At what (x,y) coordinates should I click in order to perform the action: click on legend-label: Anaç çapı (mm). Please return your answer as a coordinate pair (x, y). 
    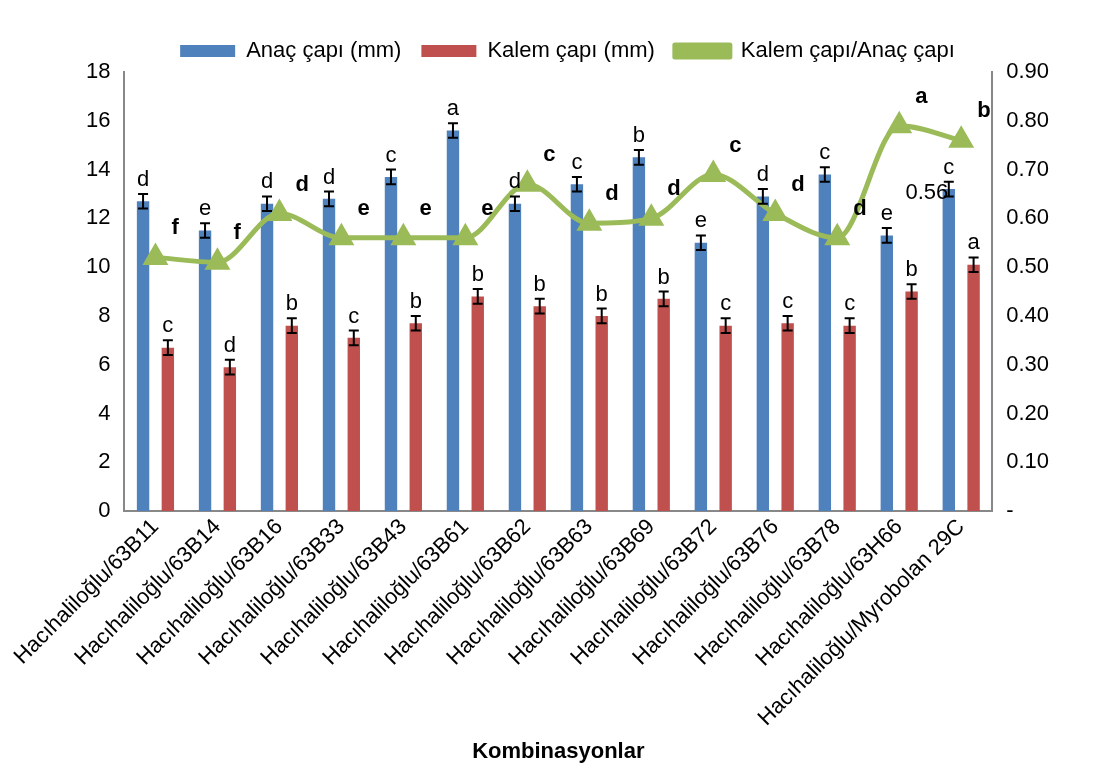
    Looking at the image, I should click on (324, 50).